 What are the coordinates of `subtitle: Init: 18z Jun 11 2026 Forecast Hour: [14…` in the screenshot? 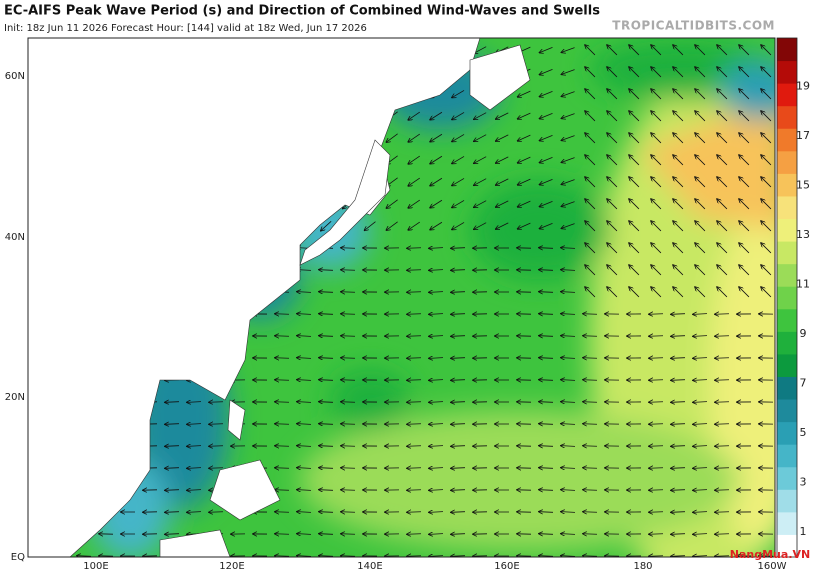 It's located at (185, 28).